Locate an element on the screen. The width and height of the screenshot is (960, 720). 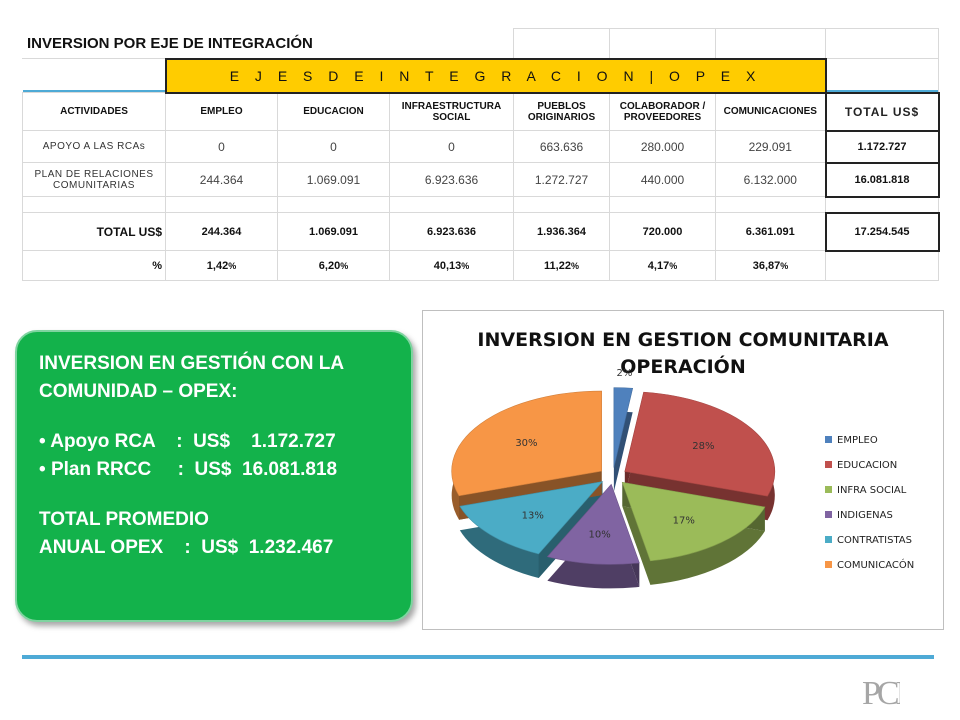
percent-row: % 1,42% 6,20% 40,13% 11,22% 4,17% 36,87% is located at coordinates (481, 265).